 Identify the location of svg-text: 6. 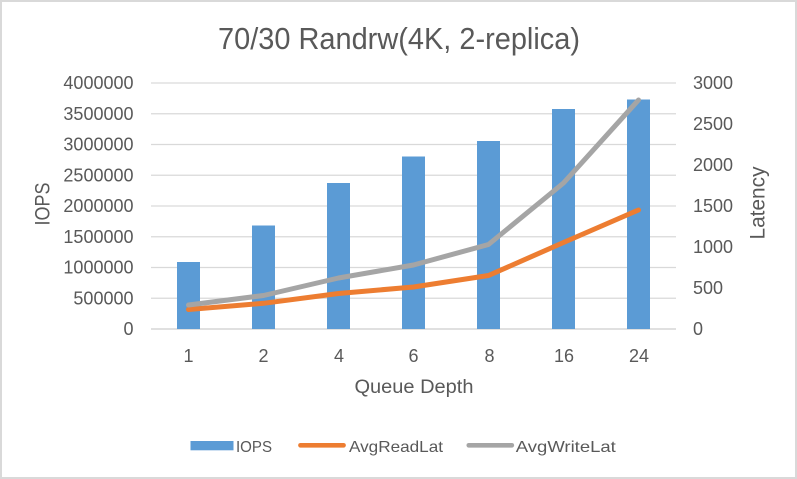
(413, 356).